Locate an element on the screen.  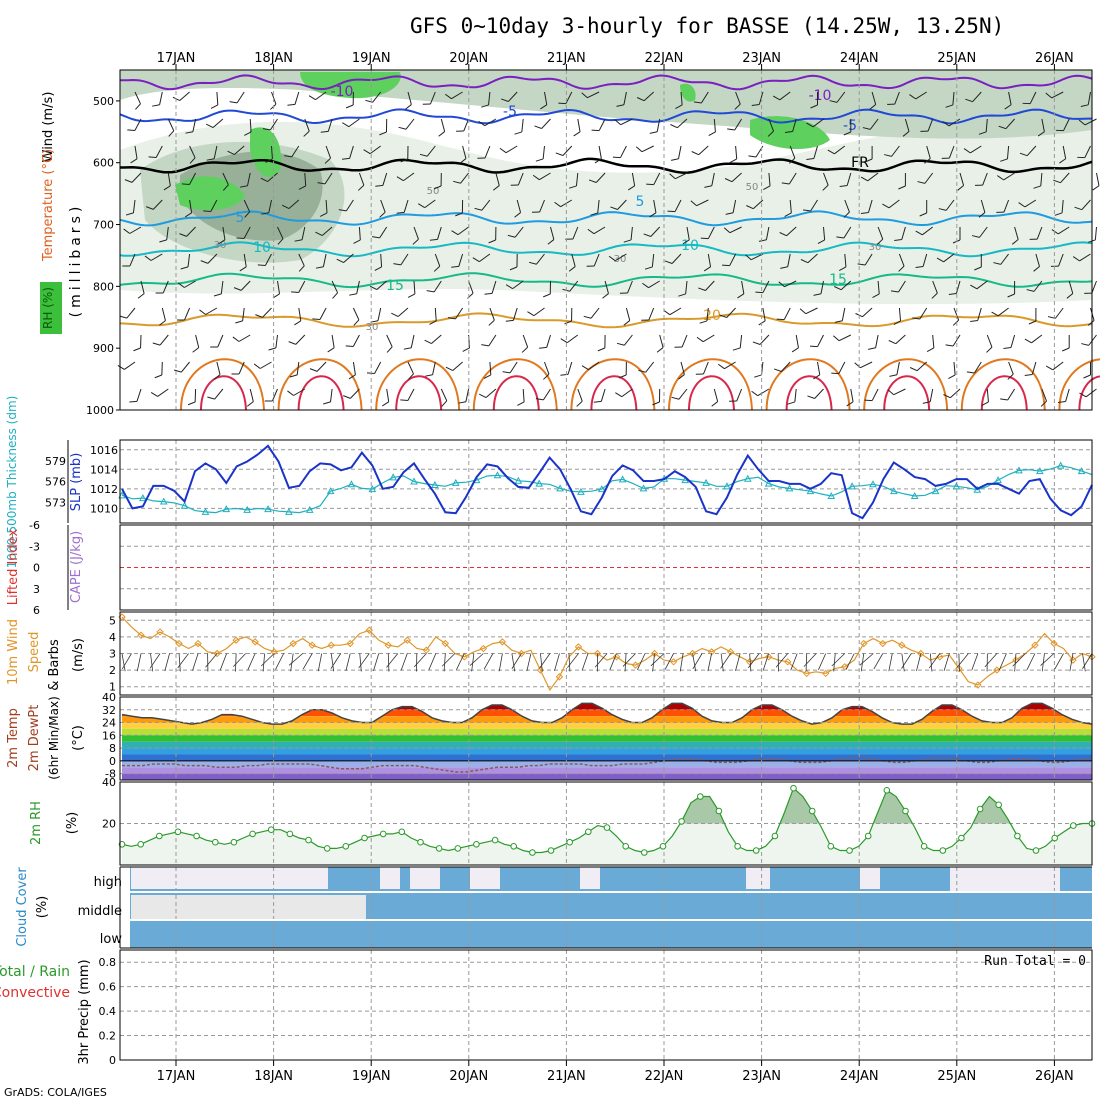
slp-panel-frame is located at coordinates (606, 481).